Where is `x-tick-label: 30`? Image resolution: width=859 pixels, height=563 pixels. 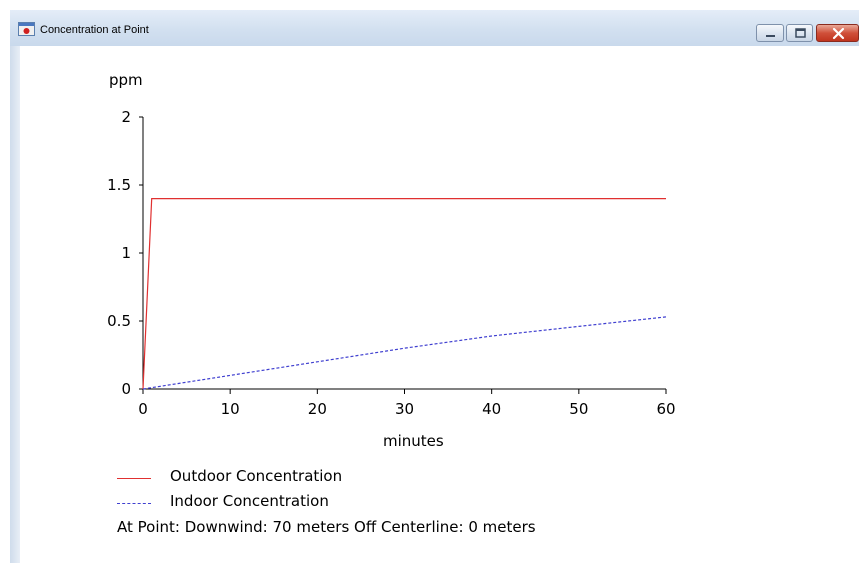 x-tick-label: 30 is located at coordinates (404, 409).